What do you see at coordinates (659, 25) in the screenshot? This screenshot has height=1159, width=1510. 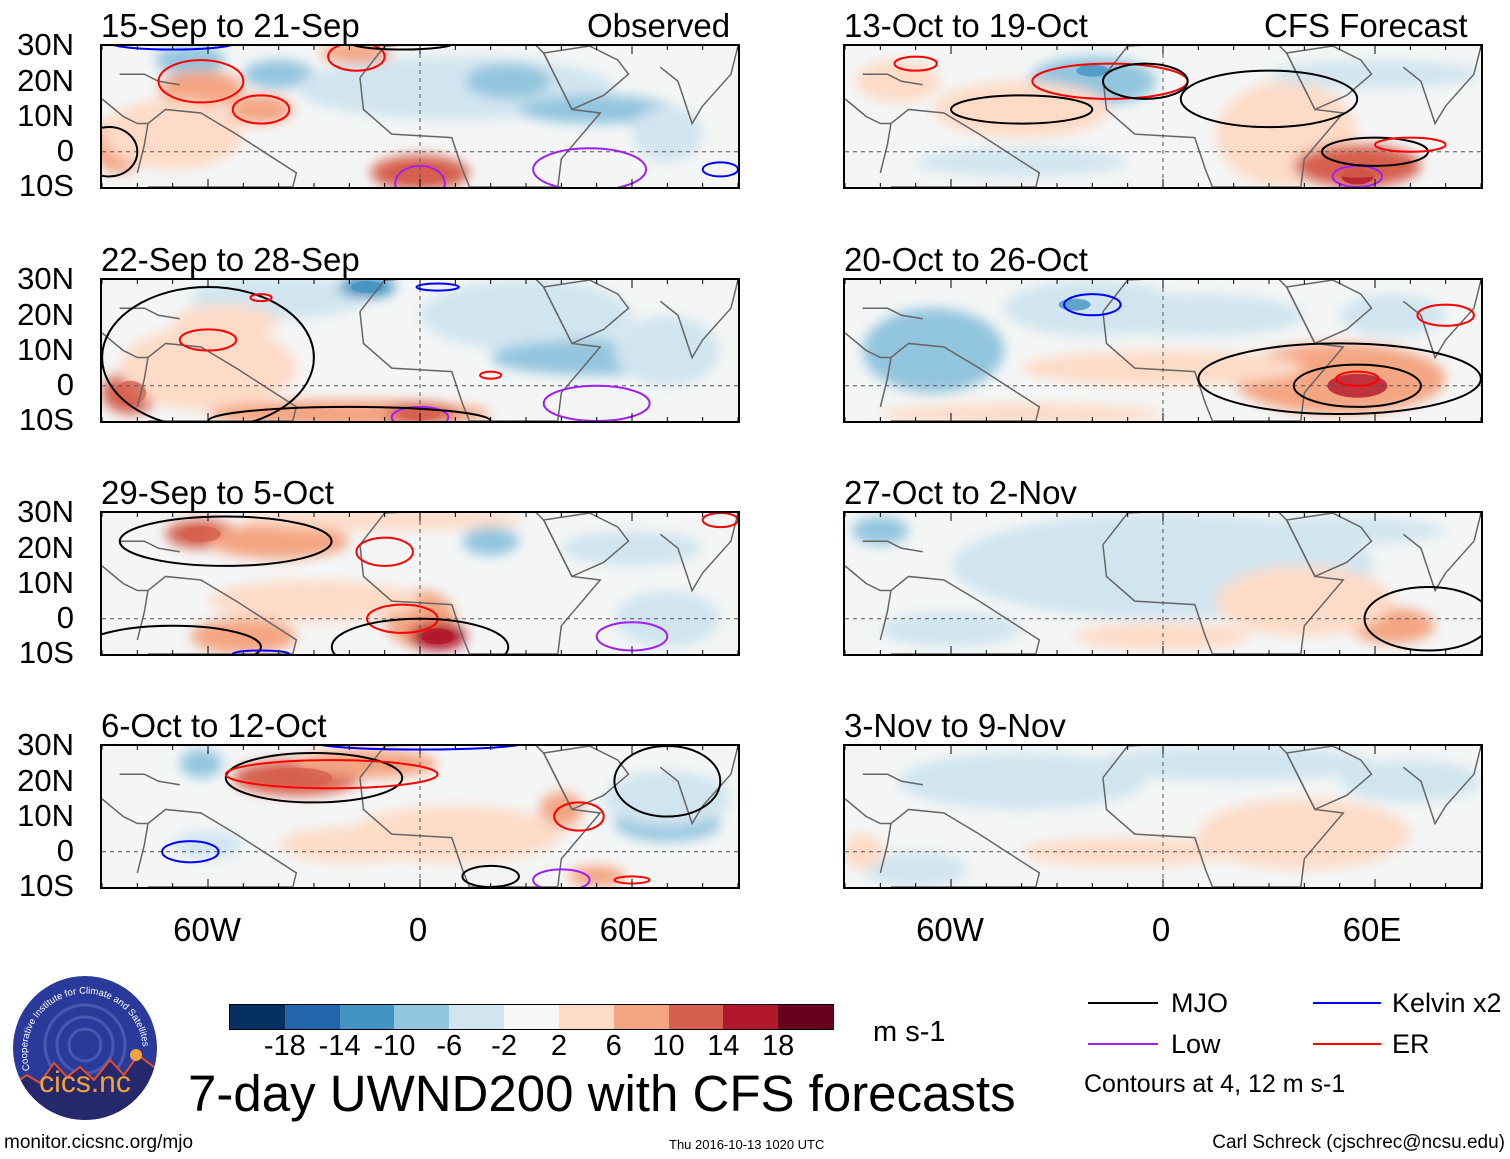 I see `observed-label: Observed` at bounding box center [659, 25].